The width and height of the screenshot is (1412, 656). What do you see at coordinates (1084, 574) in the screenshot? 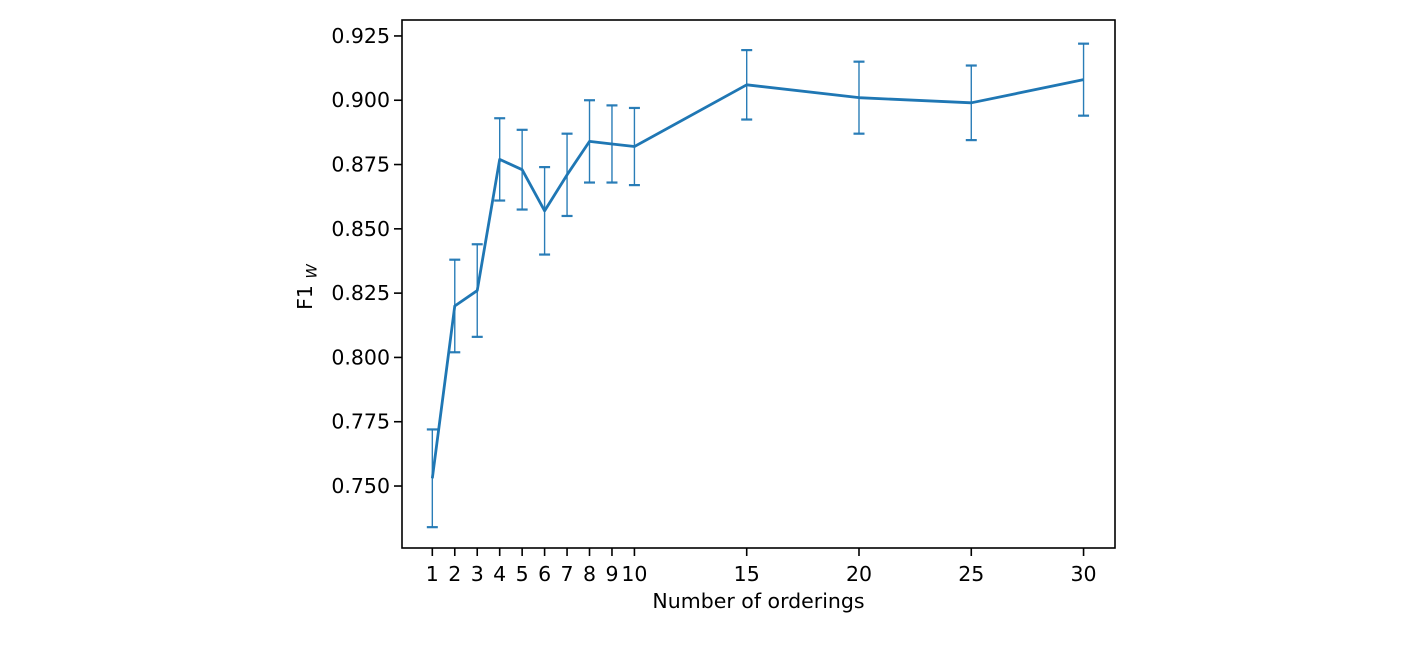
I see `x-tick-label: 30` at bounding box center [1084, 574].